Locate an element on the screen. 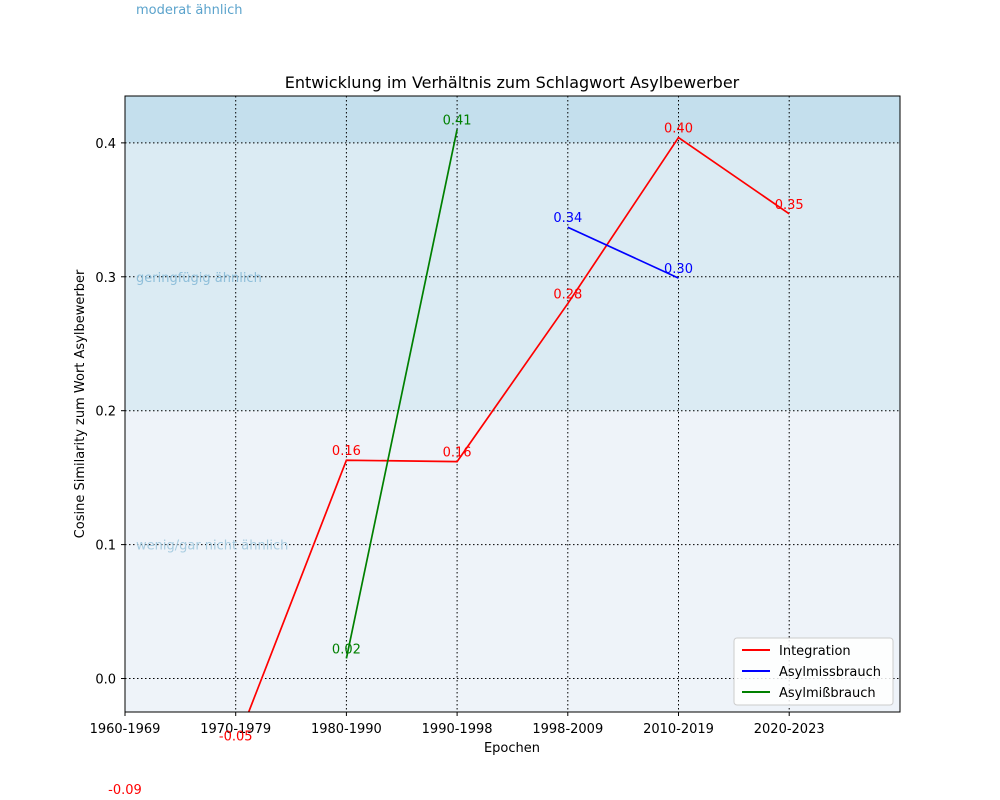 The width and height of the screenshot is (1000, 800). legend-box is located at coordinates (813, 671).